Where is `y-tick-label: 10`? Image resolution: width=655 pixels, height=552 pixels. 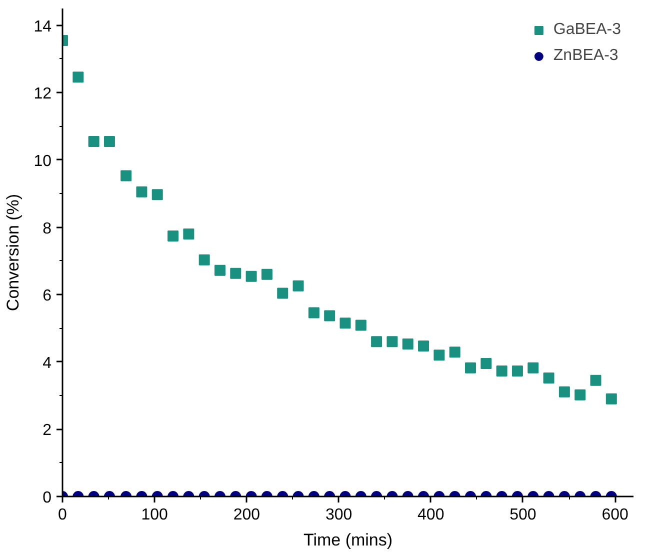 y-tick-label: 10 is located at coordinates (43, 161).